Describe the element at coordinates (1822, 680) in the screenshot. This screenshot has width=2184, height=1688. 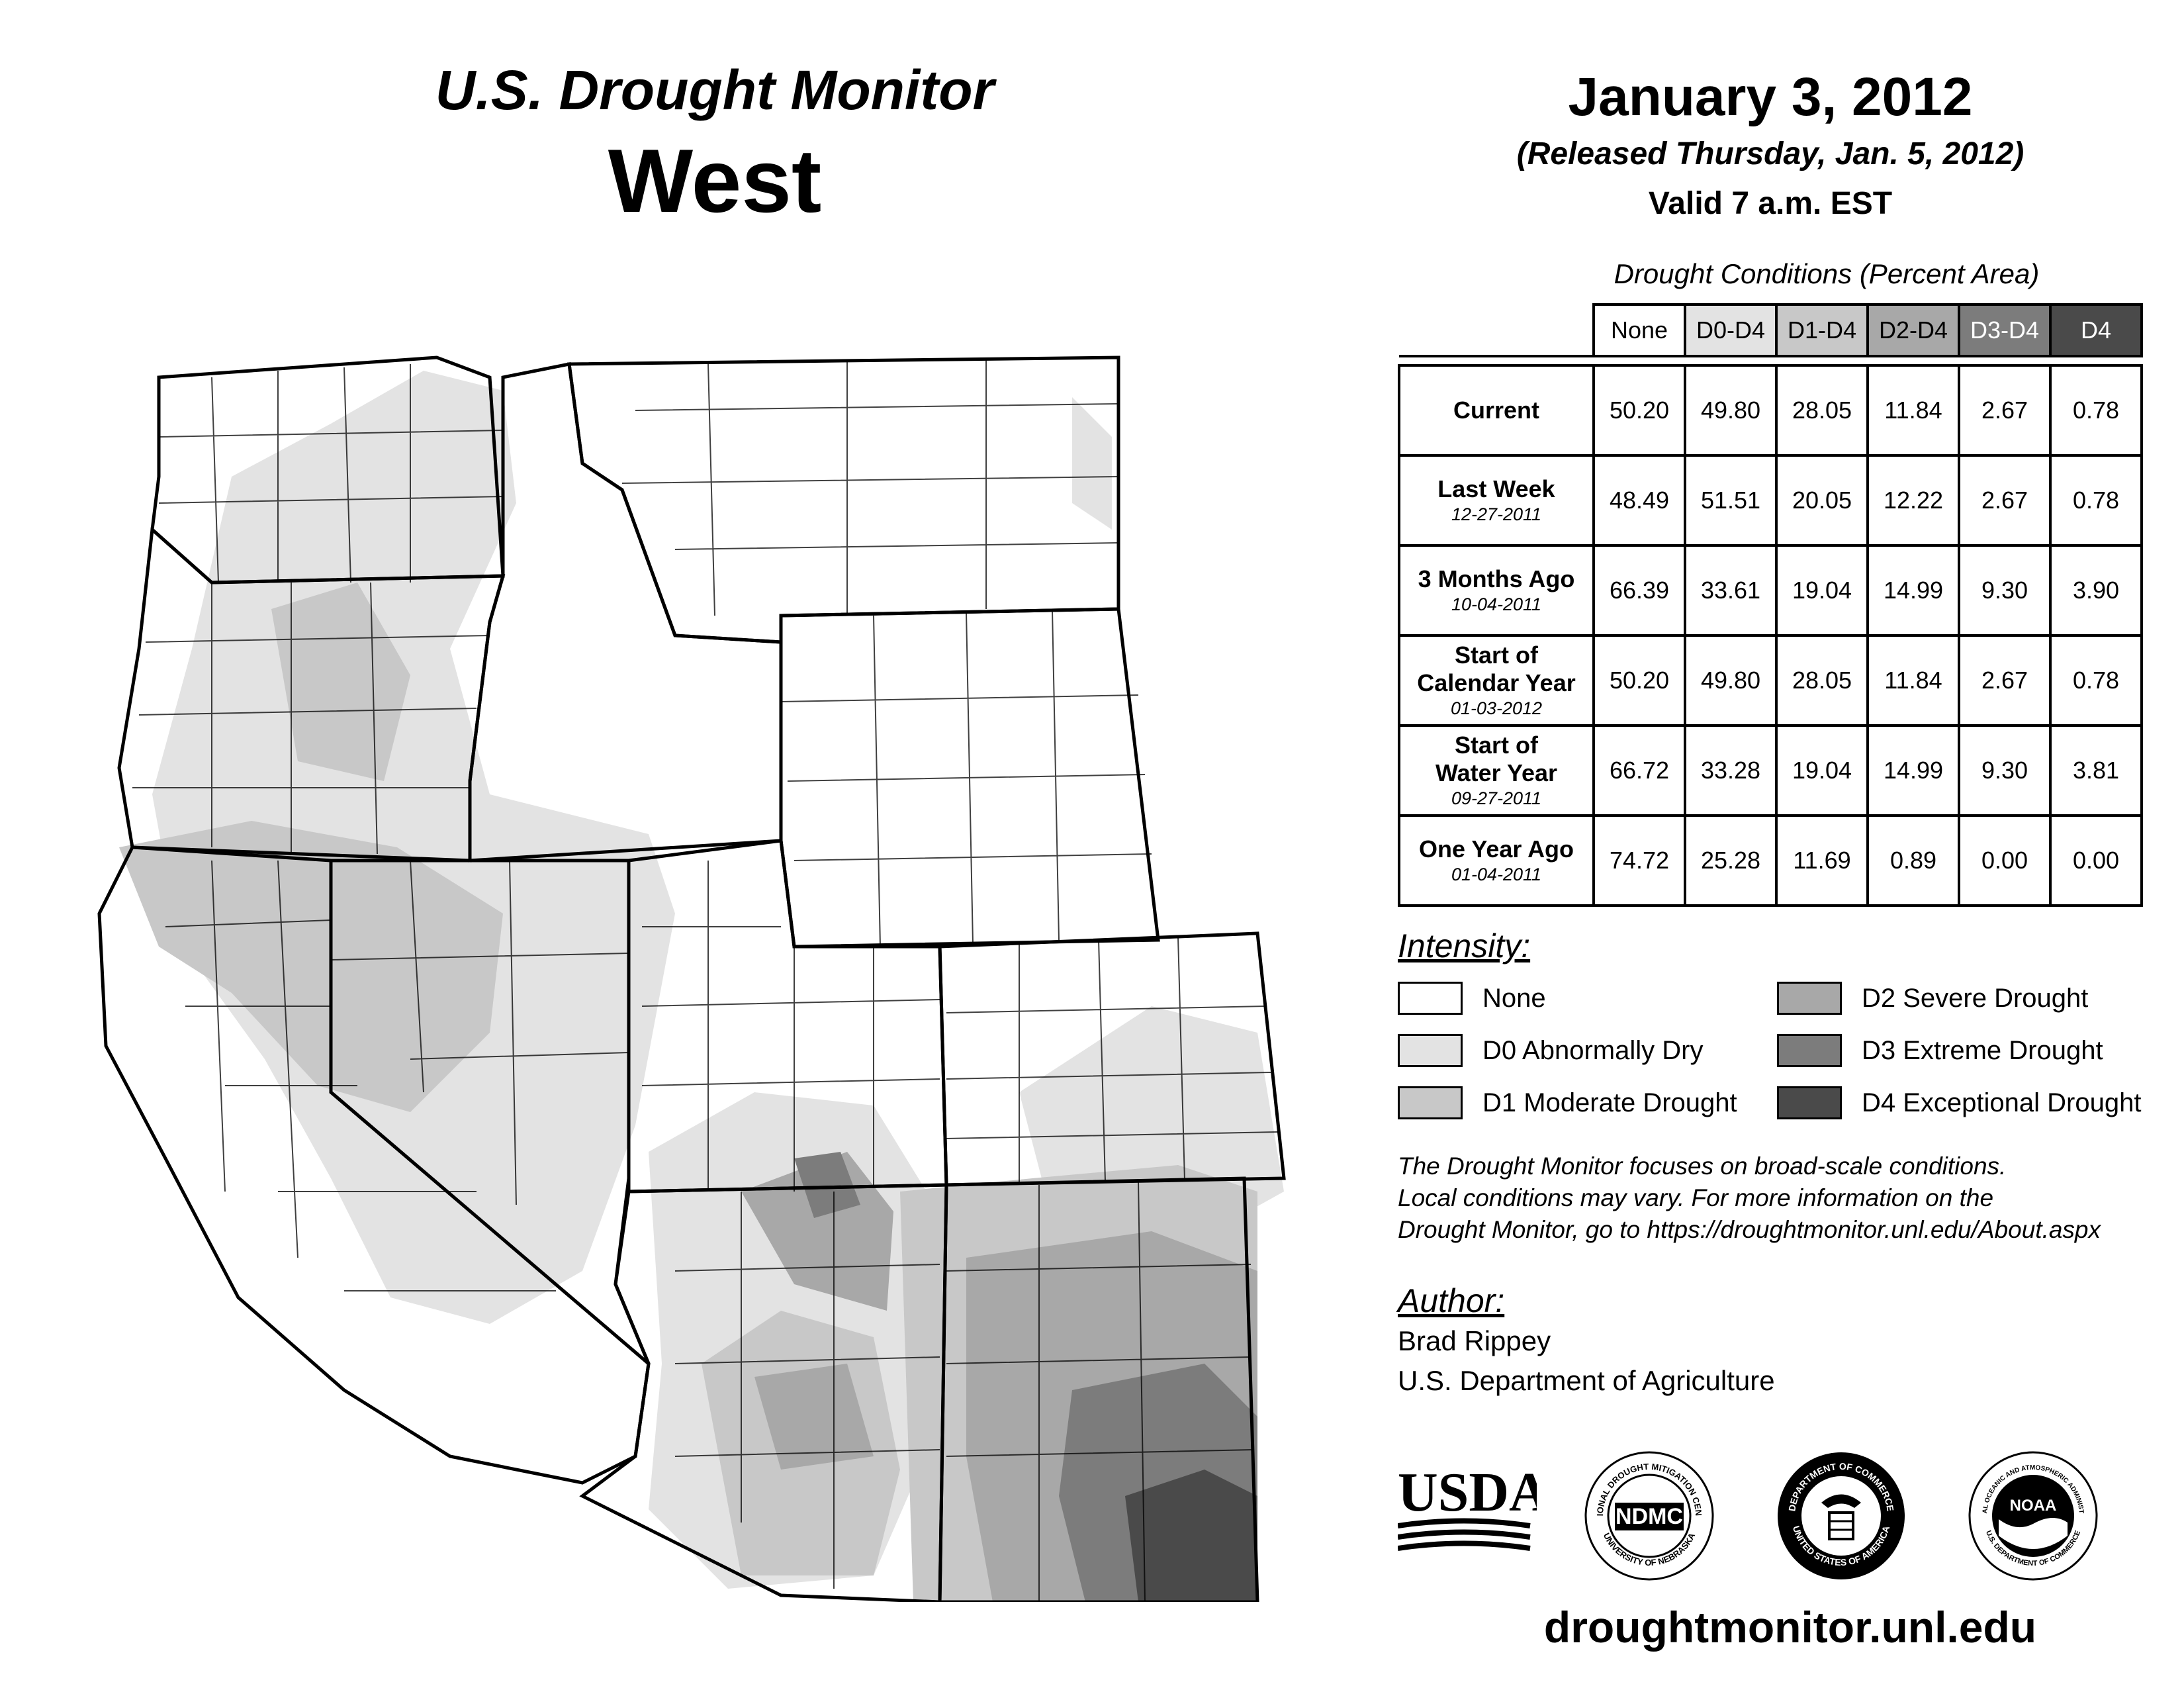
I see `table-cell: 28.05` at that location.